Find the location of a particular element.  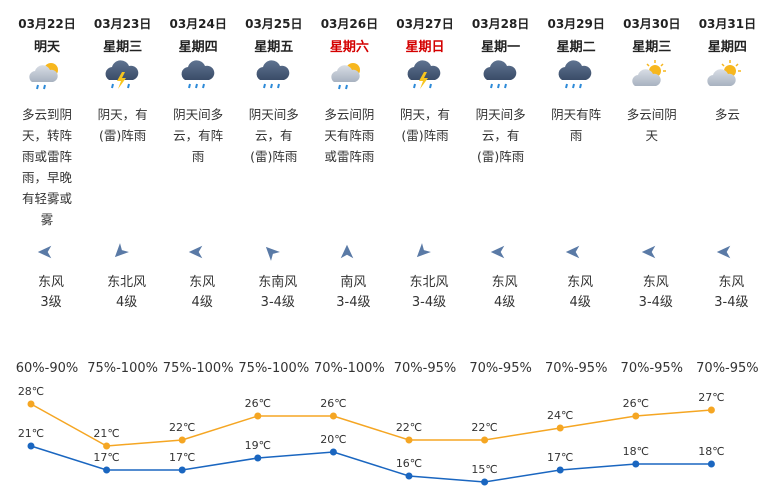

temperature-label: 16℃ is located at coordinates (409, 463).